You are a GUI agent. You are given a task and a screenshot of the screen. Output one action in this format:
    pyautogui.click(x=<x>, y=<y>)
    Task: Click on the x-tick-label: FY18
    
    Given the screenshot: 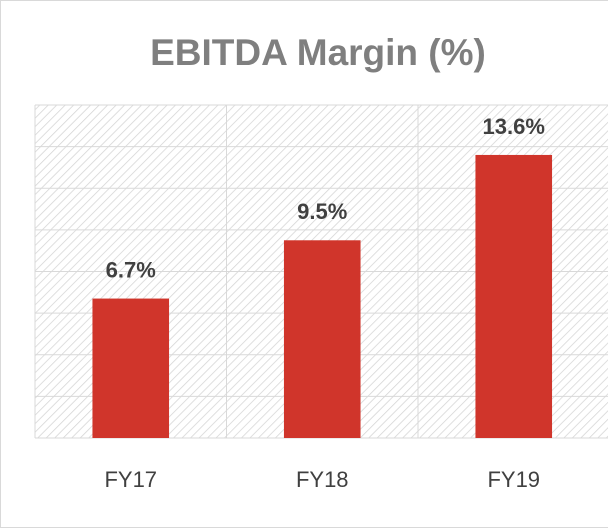 What is the action you would take?
    pyautogui.click(x=322, y=479)
    